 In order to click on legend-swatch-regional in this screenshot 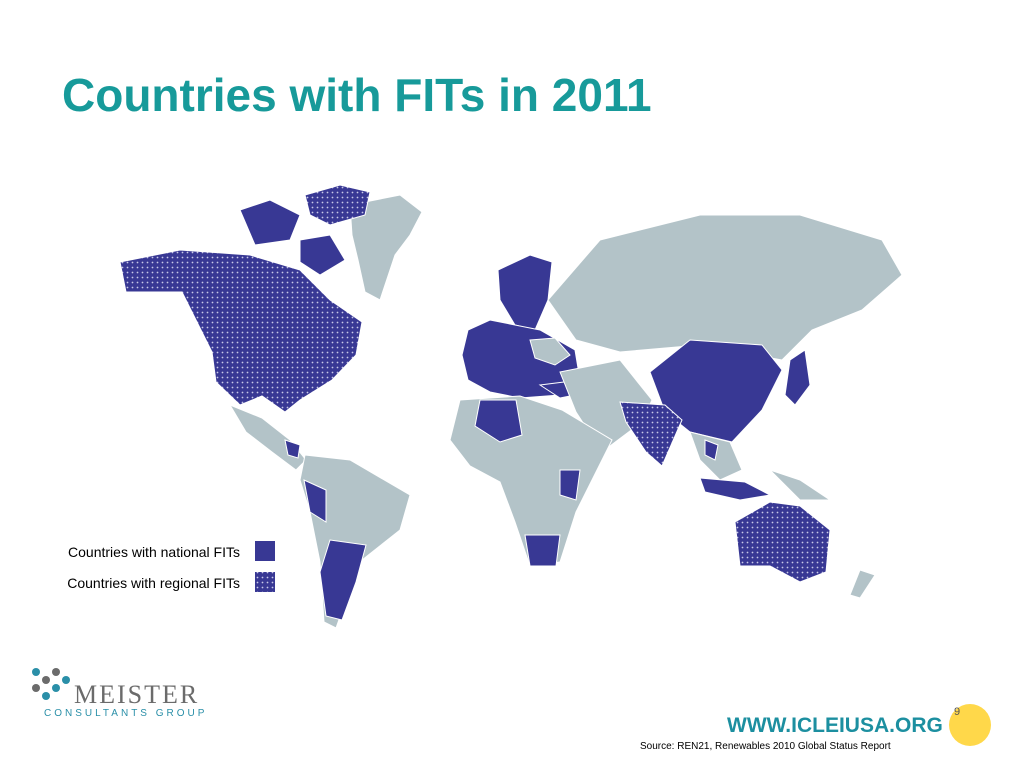, I will do `click(265, 582)`.